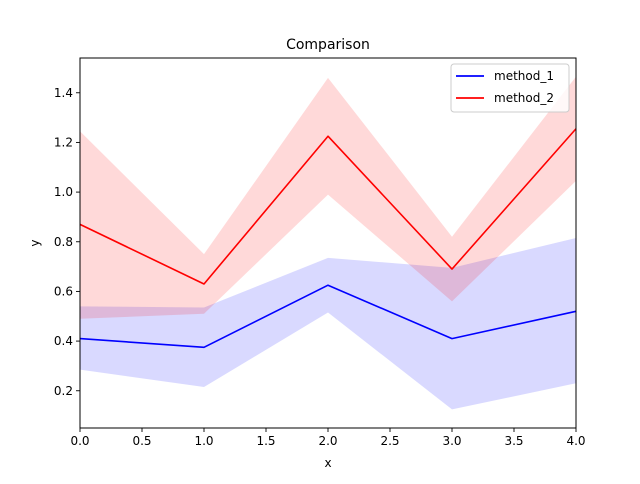  What do you see at coordinates (63, 242) in the screenshot?
I see `y-tick-label: 0.8` at bounding box center [63, 242].